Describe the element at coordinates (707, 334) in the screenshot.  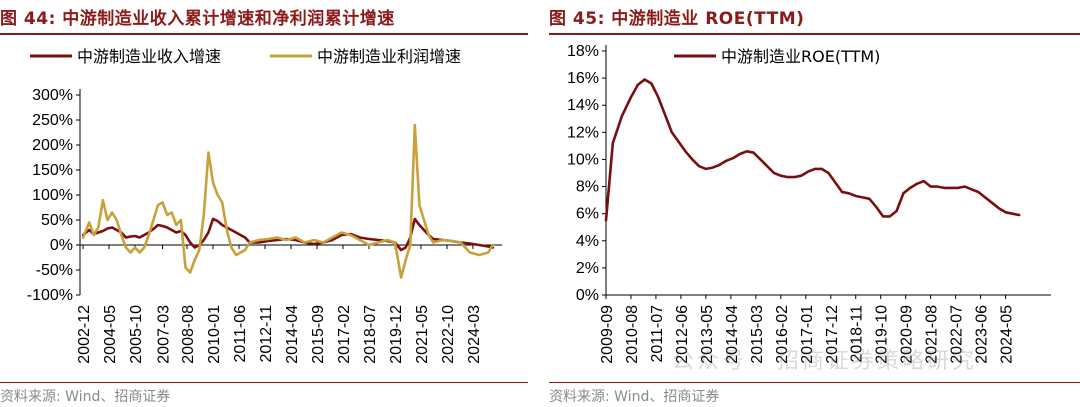
I see `x-tick-label: 2013-05` at that location.